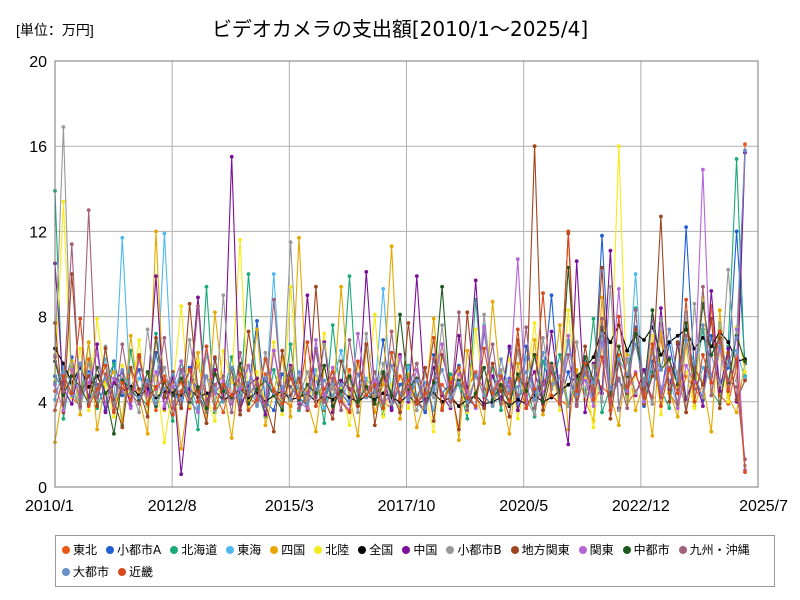  I want to click on legend-label: 大都市, so click(91, 572).